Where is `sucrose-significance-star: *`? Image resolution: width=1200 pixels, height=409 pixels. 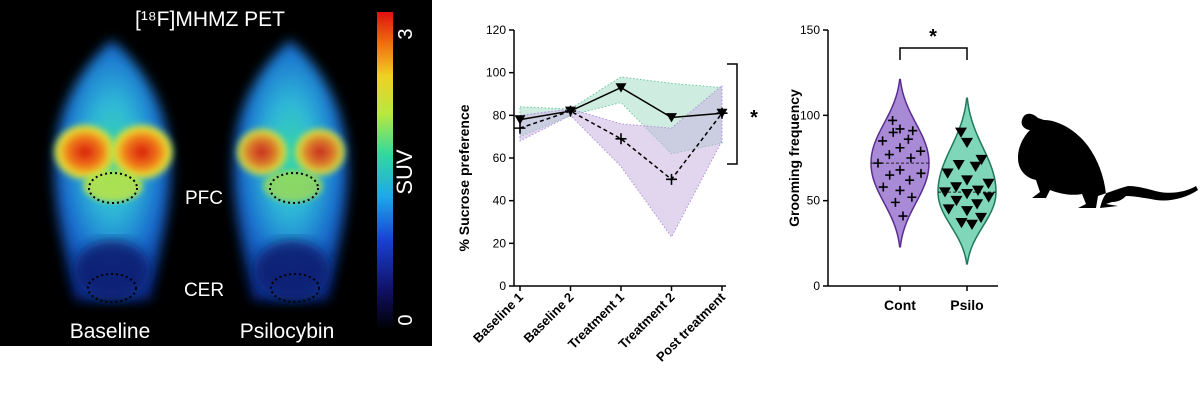 sucrose-significance-star: * is located at coordinates (754, 118).